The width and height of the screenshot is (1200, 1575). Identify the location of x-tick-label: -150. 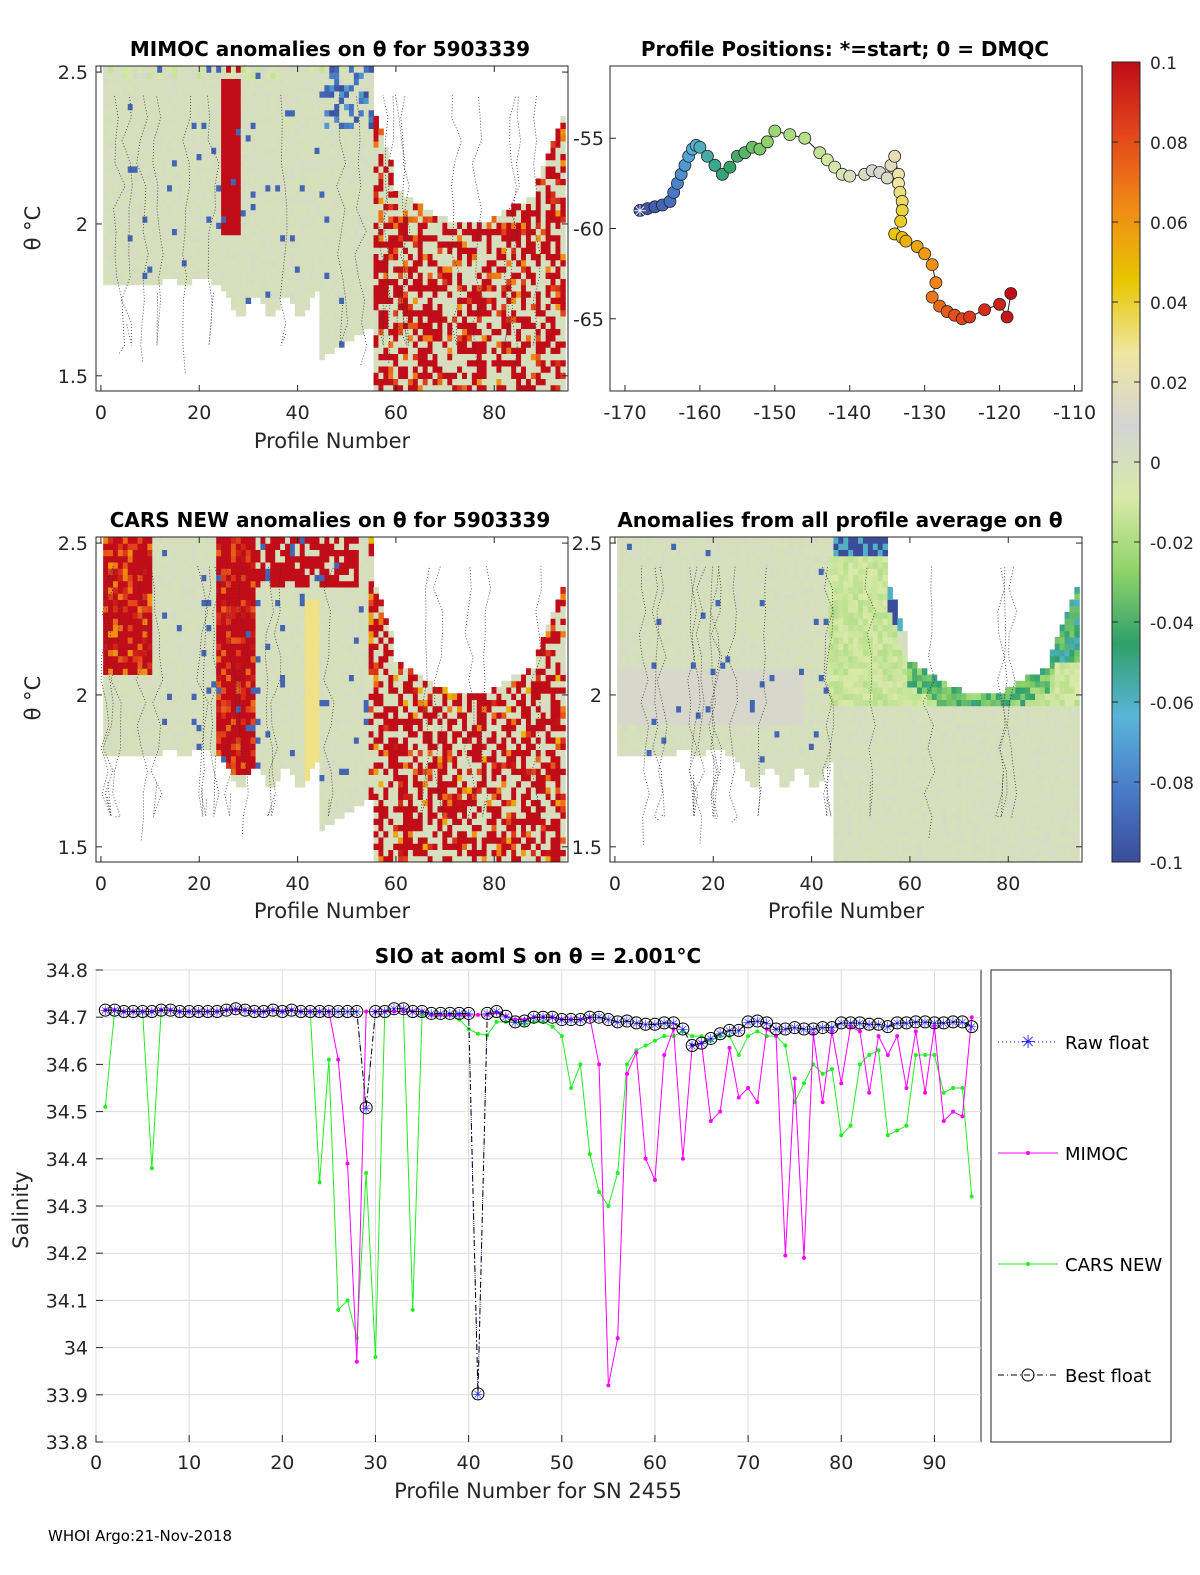
(774, 413).